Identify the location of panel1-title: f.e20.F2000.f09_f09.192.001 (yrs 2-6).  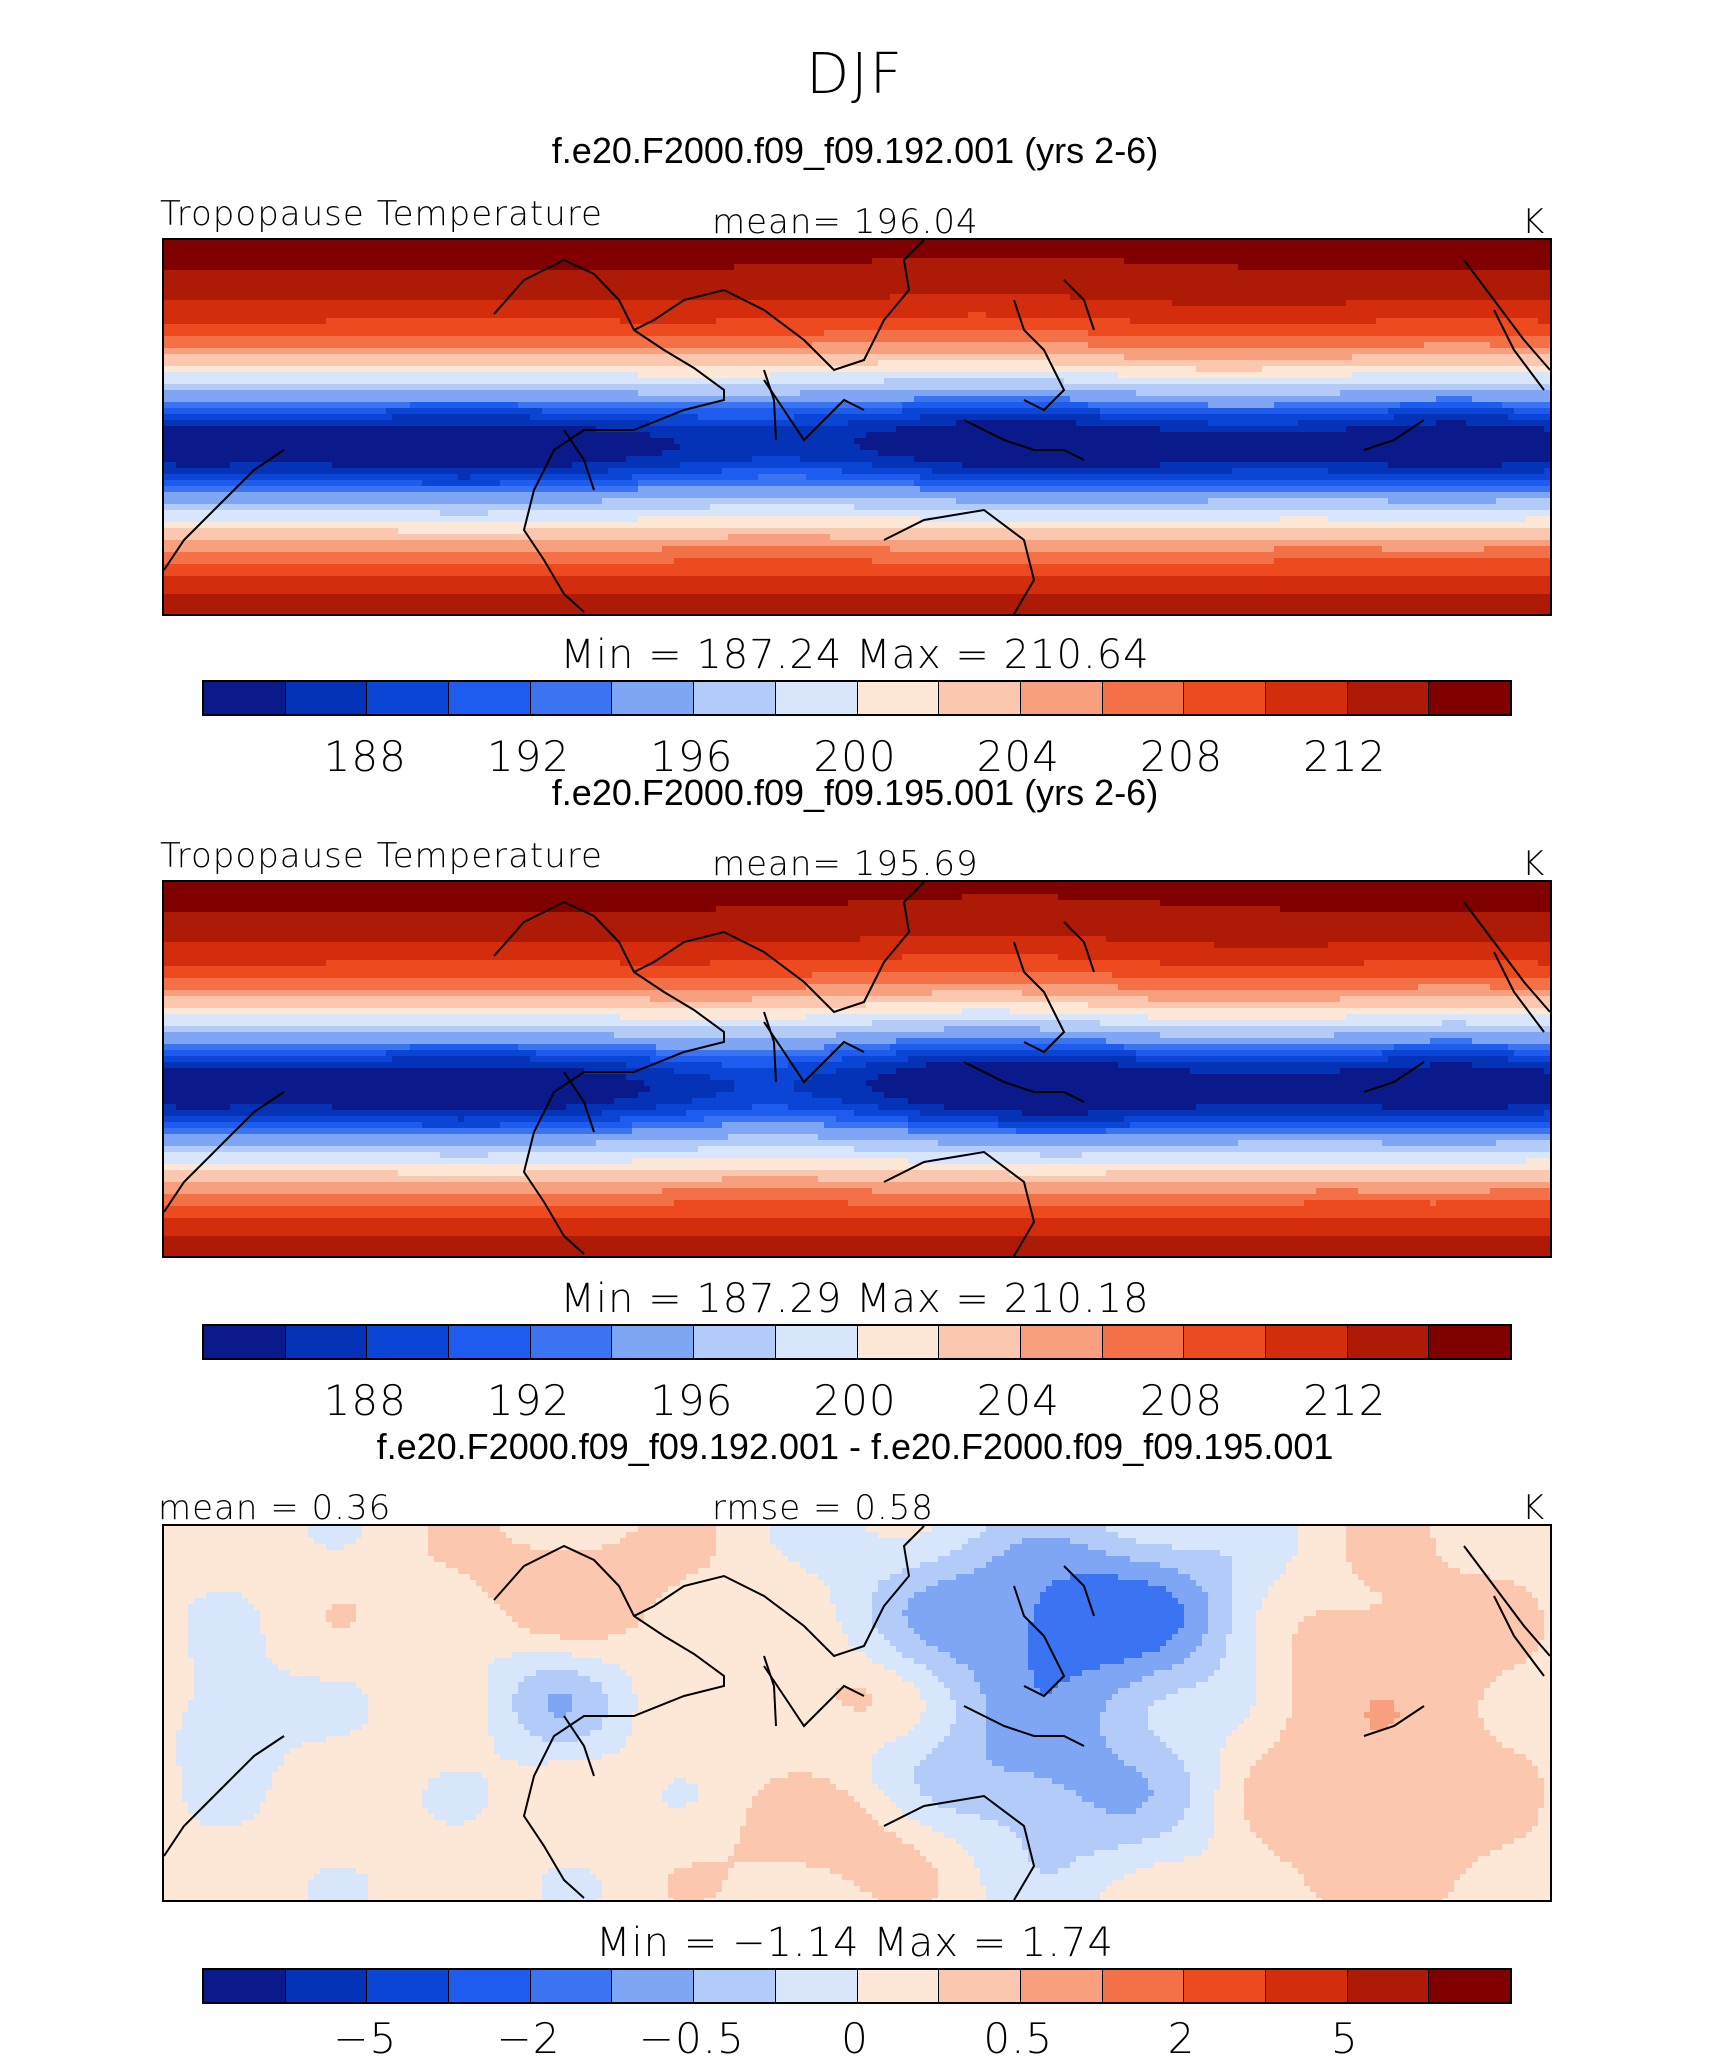
(855, 151).